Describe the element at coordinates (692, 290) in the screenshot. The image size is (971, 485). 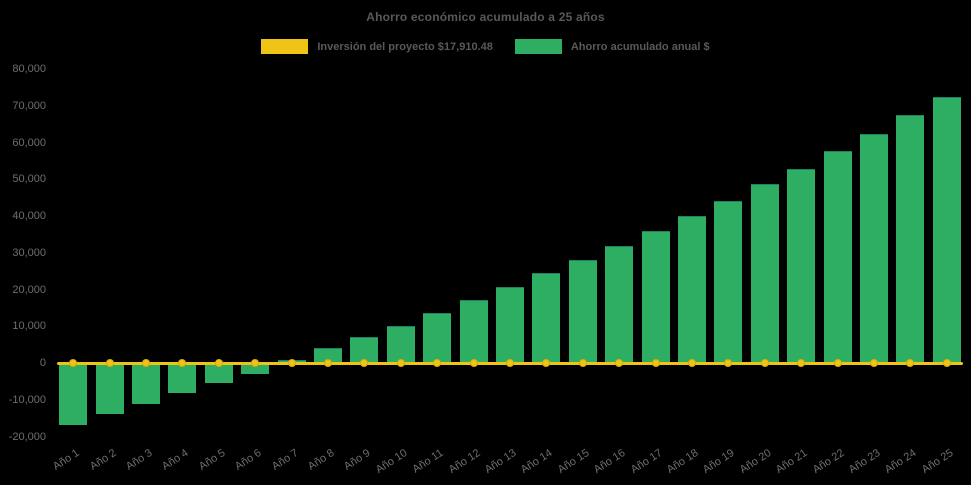
I see `bar-año-18` at that location.